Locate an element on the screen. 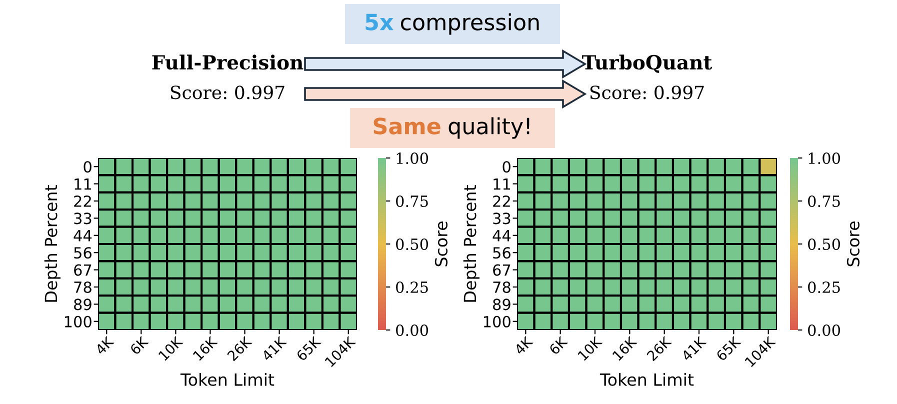  text: compression is located at coordinates (469, 24).